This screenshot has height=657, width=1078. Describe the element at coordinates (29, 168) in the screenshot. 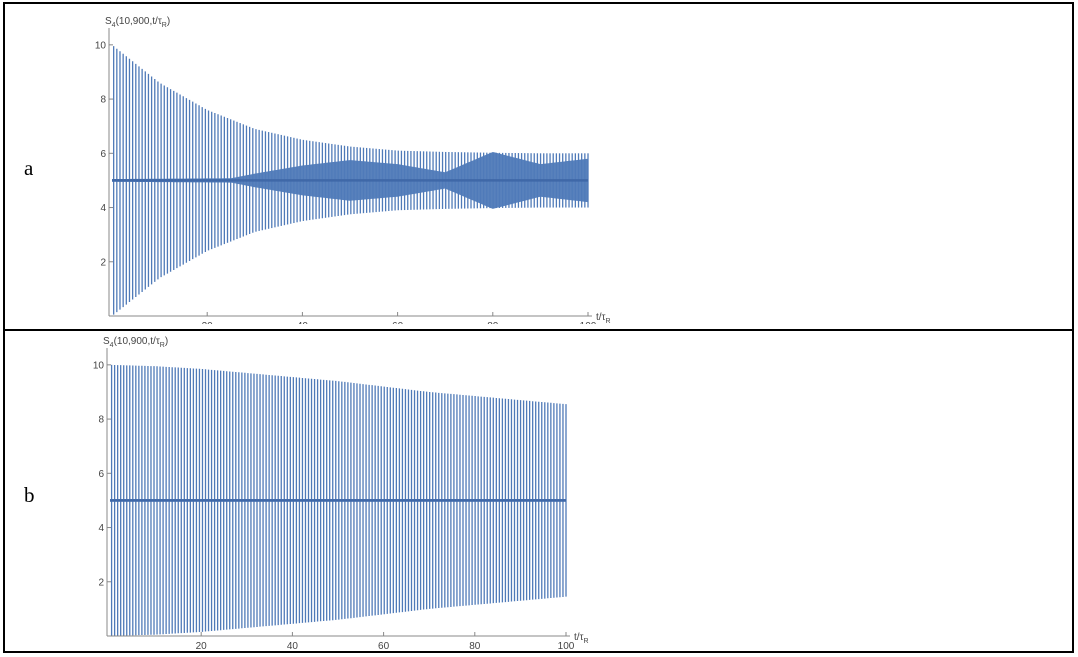

I see `panel-label-a: a` at that location.